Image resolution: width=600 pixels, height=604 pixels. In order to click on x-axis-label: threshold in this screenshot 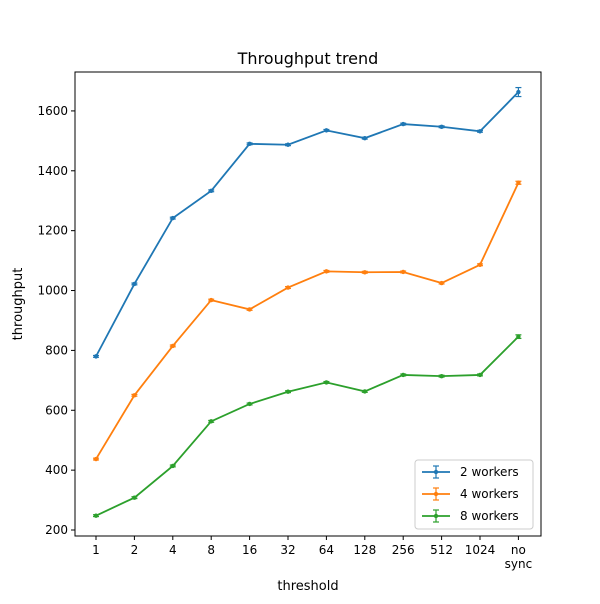, I will do `click(307, 586)`.